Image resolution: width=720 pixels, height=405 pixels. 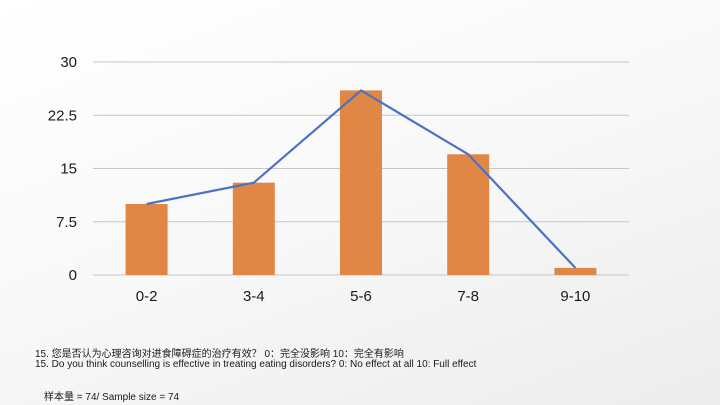 What do you see at coordinates (62, 115) in the screenshot?
I see `y-tick-label: 22.5` at bounding box center [62, 115].